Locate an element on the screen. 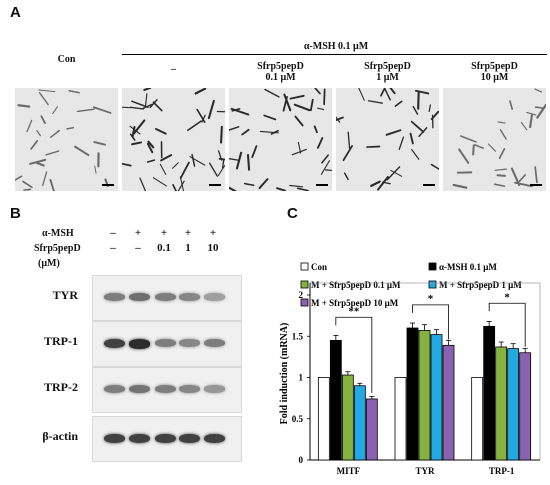 This screenshot has height=485, width=550. y-tick-label: 0.5 is located at coordinates (298, 419).